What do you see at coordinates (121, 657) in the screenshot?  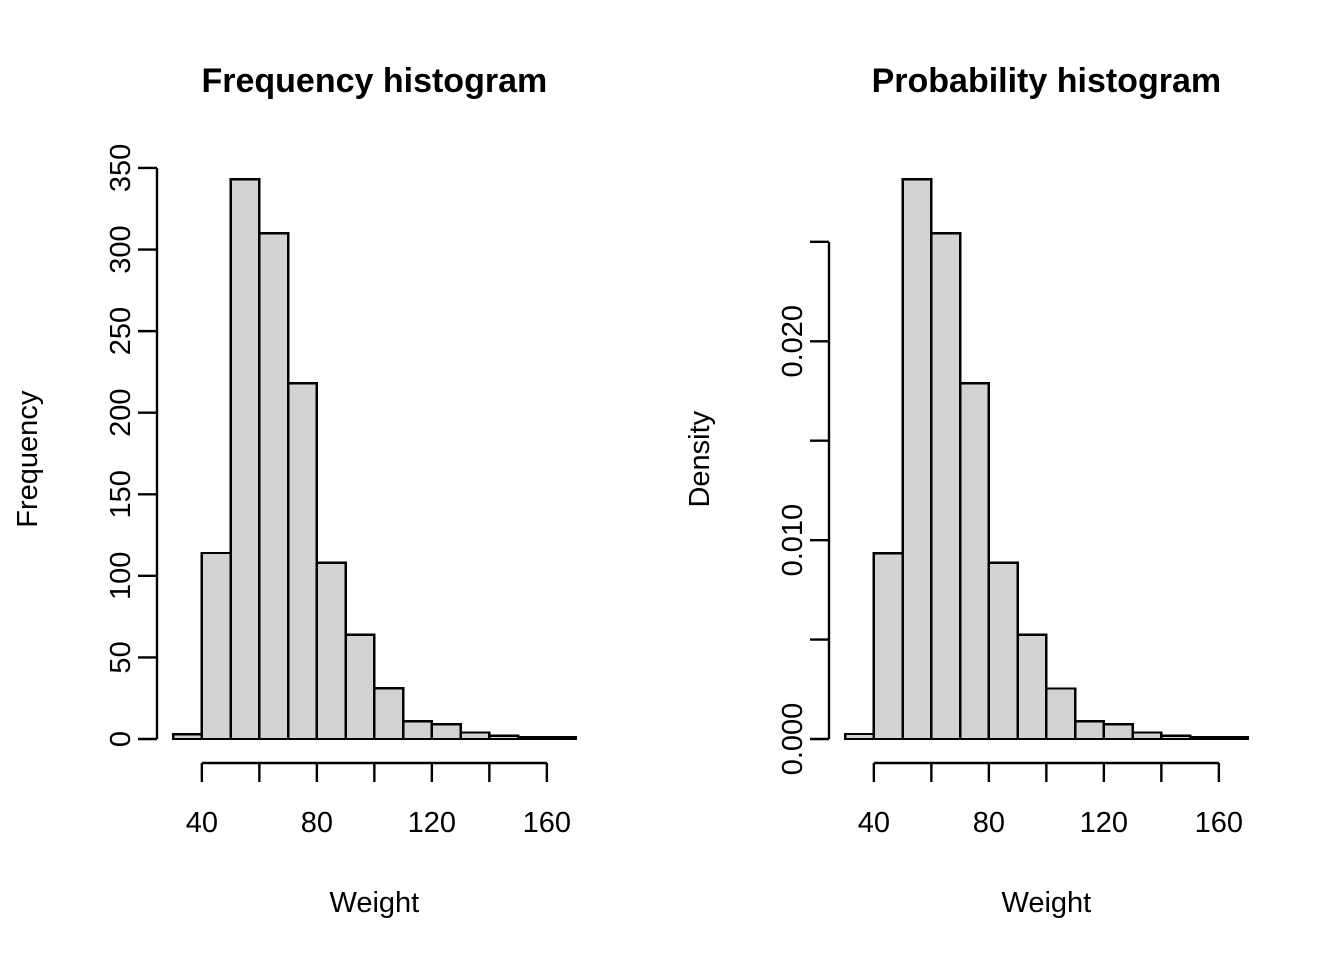 I see `y-tick-label: 50` at bounding box center [121, 657].